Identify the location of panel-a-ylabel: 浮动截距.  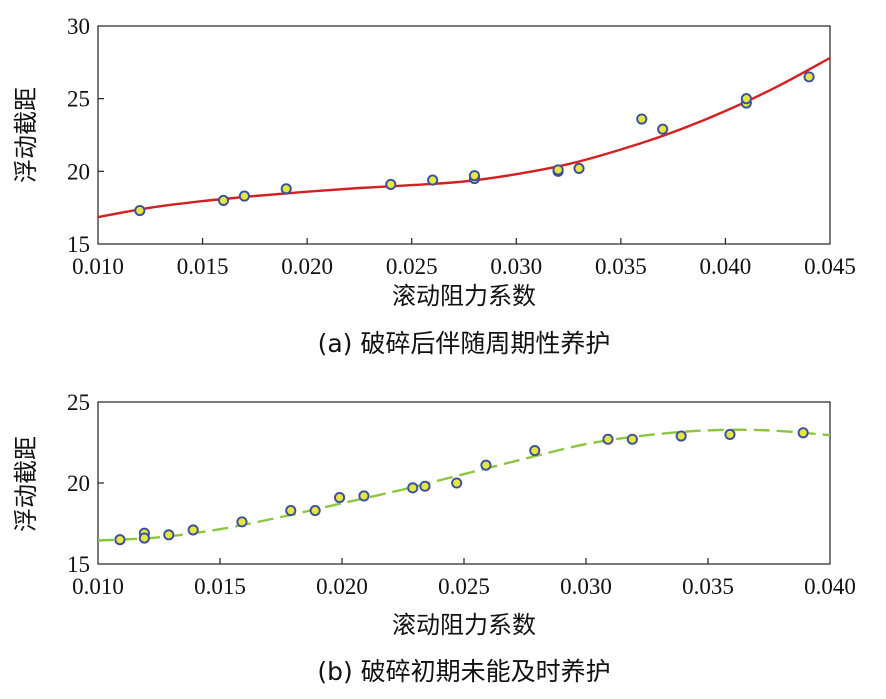
(26, 135).